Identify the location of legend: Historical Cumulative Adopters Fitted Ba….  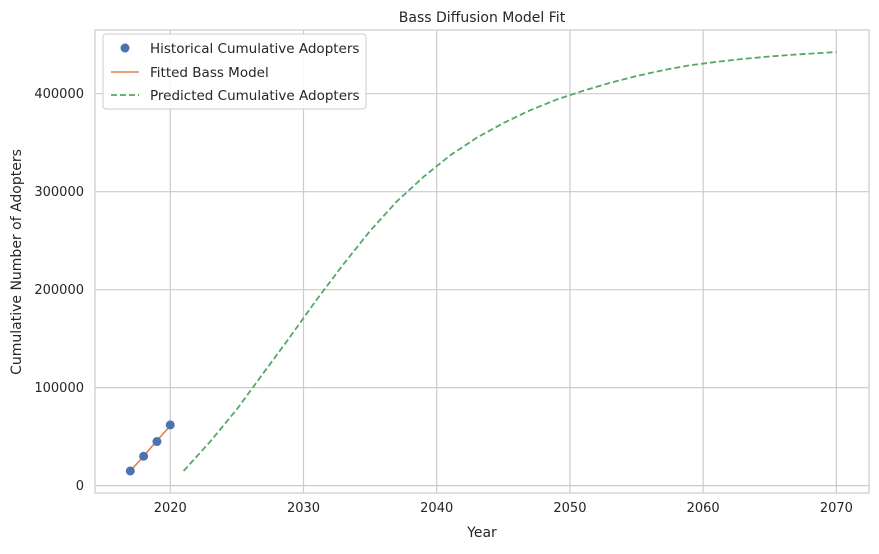
(234, 71).